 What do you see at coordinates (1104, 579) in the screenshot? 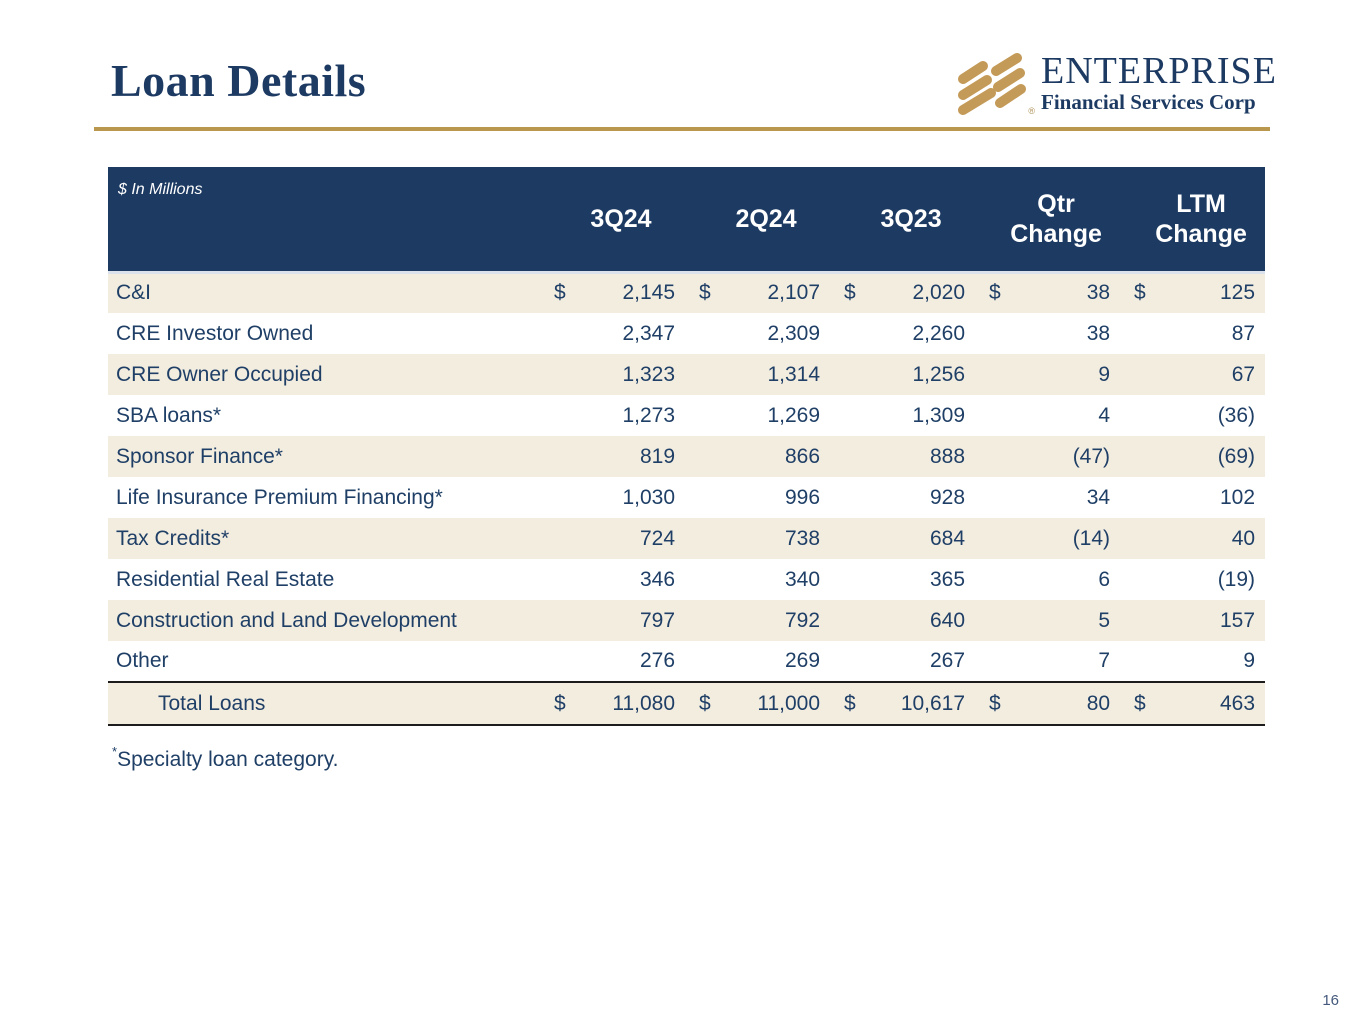
I see `value-qtr-change: 6` at bounding box center [1104, 579].